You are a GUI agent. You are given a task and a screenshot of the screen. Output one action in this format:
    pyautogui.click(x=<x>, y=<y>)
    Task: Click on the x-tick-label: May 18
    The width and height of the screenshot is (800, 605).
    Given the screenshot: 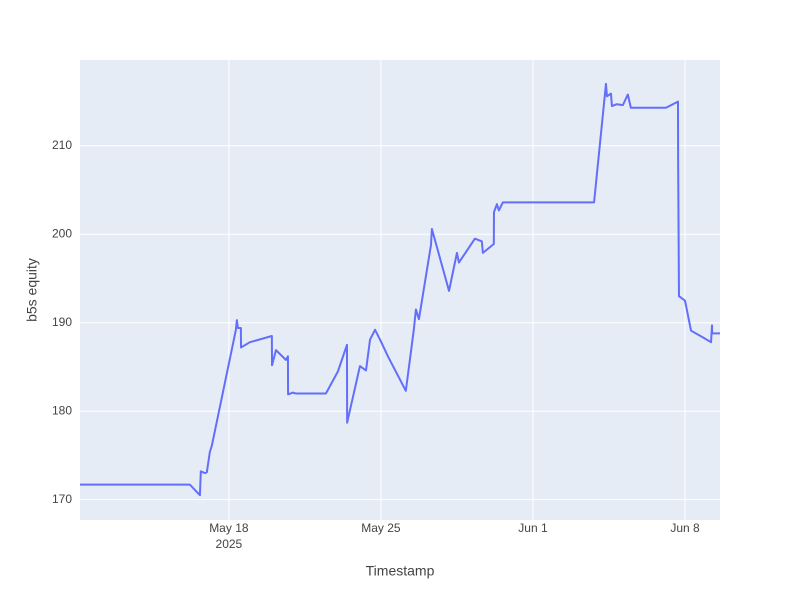 What is the action you would take?
    pyautogui.click(x=229, y=528)
    